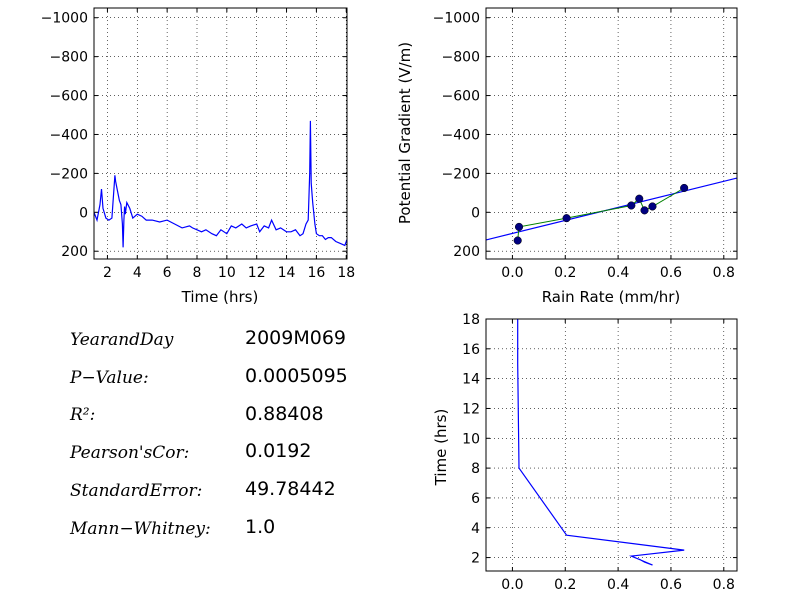  Describe the element at coordinates (565, 273) in the screenshot. I see `pg-rain-x-tick-label: 0.2` at that location.